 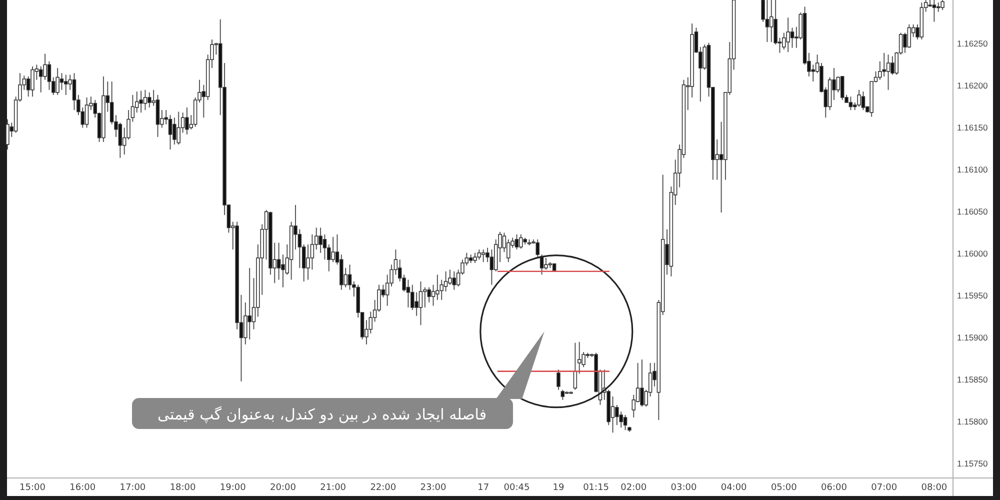 I want to click on y-tick-label: 1.16250, so click(x=972, y=43).